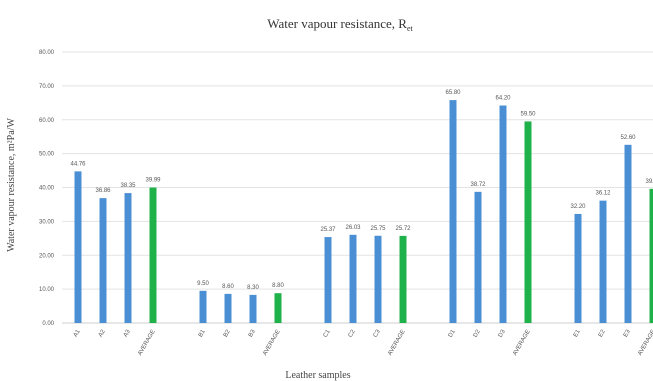 This screenshot has height=381, width=653. I want to click on data-label: 52.60, so click(628, 138).